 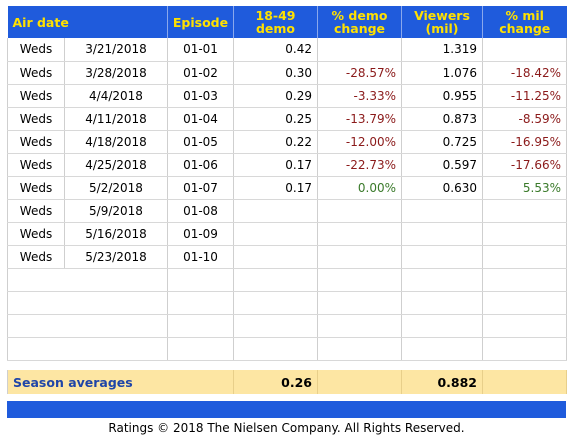 I want to click on cell-episode: 01-01, so click(x=200, y=50).